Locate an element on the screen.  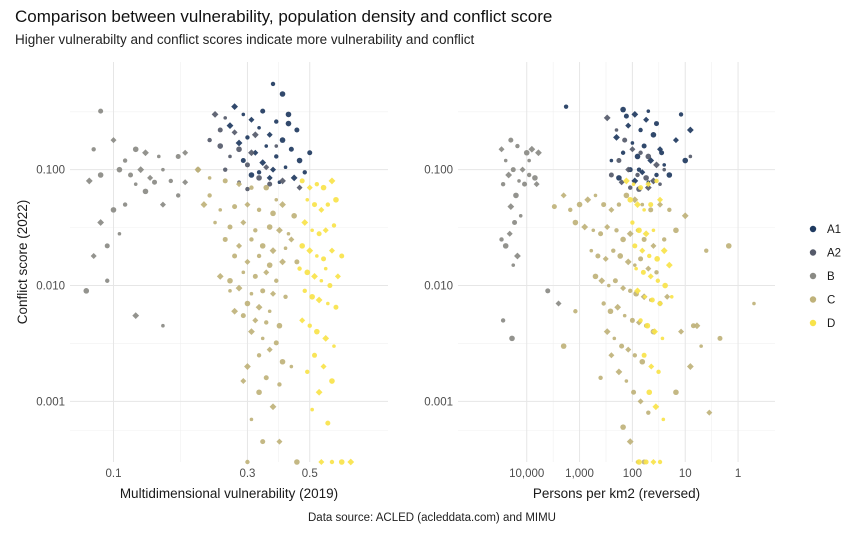
legend-label: A2 is located at coordinates (834, 254).